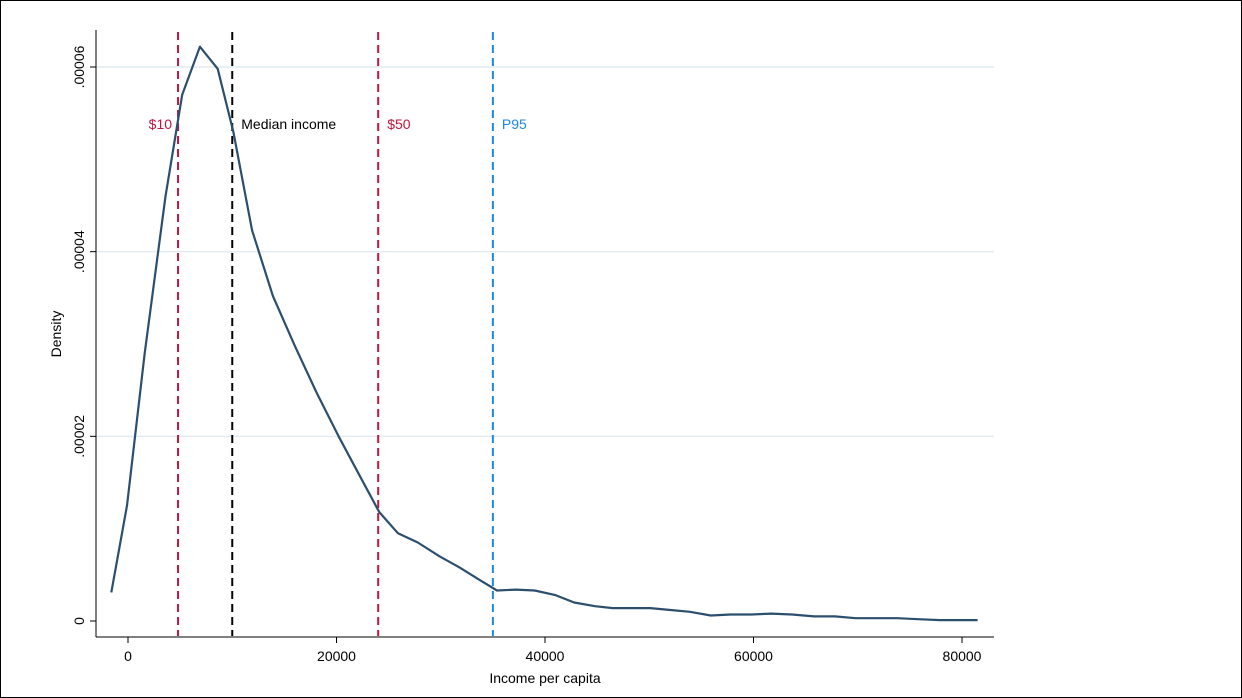 This screenshot has width=1242, height=698. What do you see at coordinates (544, 678) in the screenshot?
I see `x-axis-title: Income per capita` at bounding box center [544, 678].